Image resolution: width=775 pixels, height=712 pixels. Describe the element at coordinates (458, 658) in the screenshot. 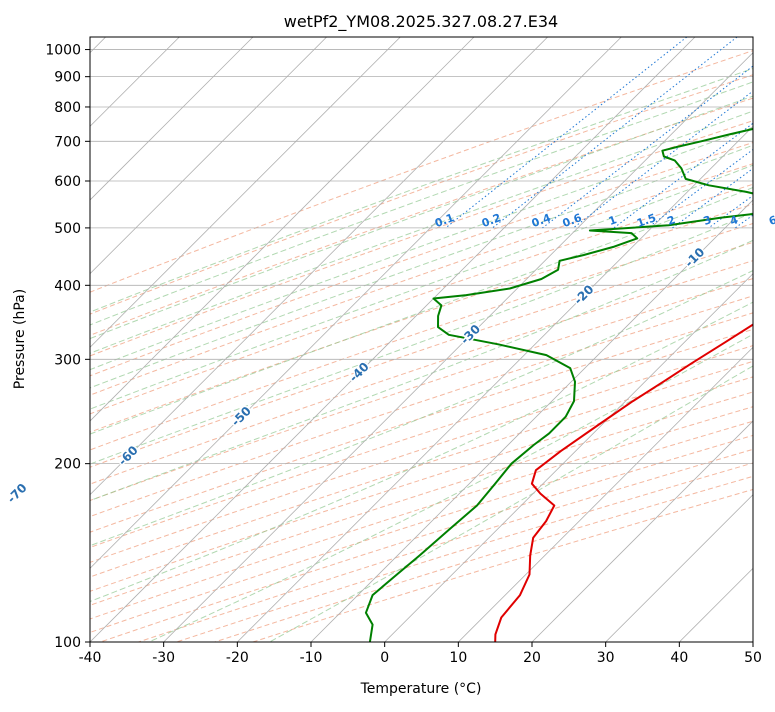

I see `x-tick-label: 10` at that location.